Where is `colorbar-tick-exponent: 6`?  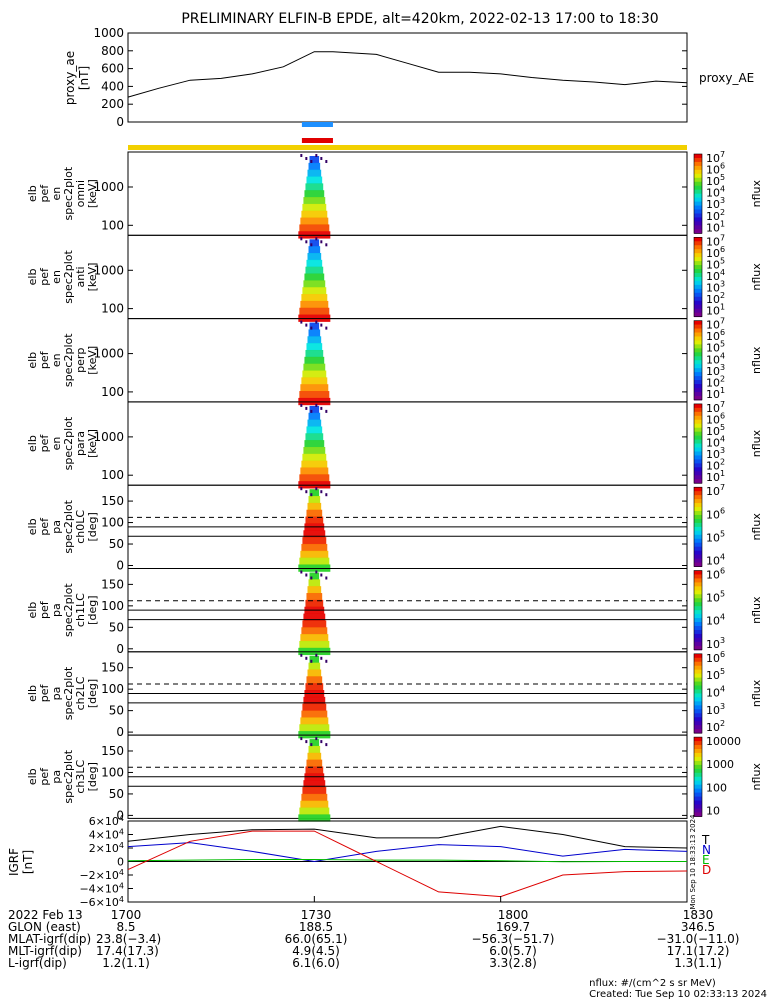
colorbar-tick-exponent: 6 is located at coordinates (722, 571).